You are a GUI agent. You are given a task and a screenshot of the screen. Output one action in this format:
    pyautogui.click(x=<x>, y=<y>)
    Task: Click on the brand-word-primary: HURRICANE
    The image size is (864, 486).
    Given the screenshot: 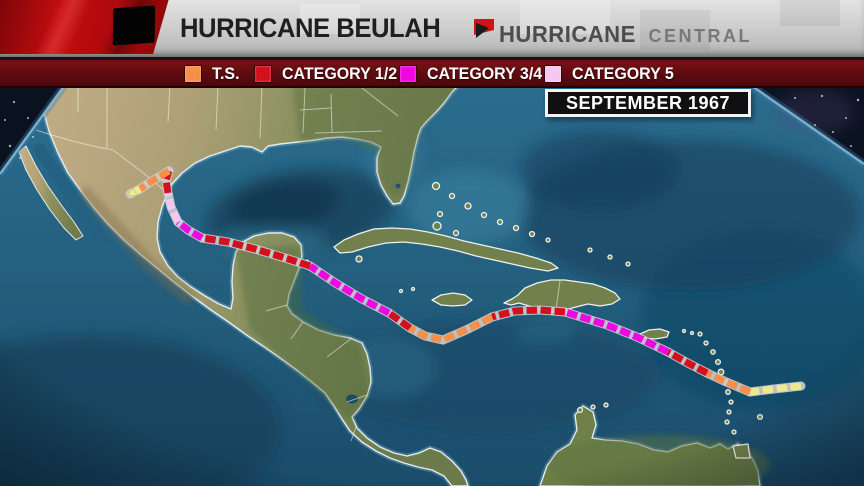 What is the action you would take?
    pyautogui.click(x=567, y=34)
    